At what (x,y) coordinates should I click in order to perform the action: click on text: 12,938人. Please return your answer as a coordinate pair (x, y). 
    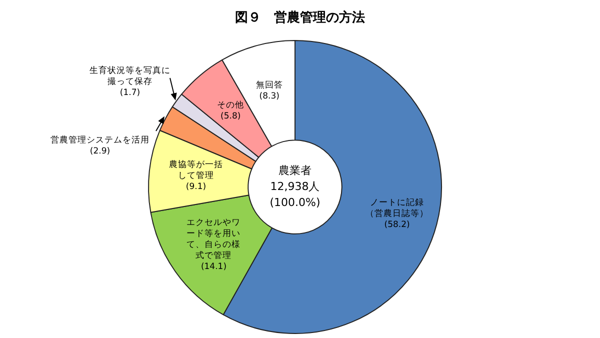
    Looking at the image, I should click on (295, 186).